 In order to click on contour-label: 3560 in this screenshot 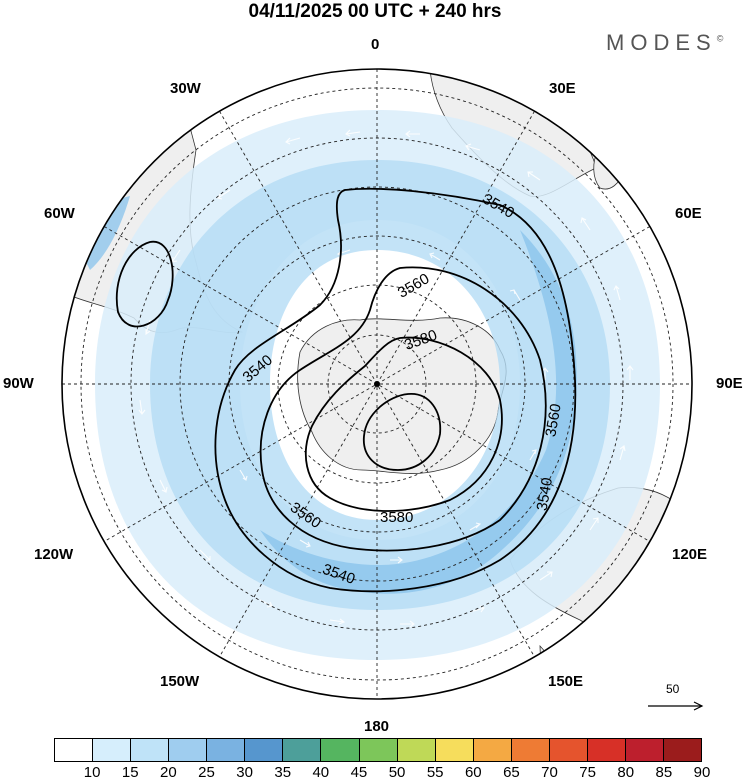, I will do `click(553, 420)`.